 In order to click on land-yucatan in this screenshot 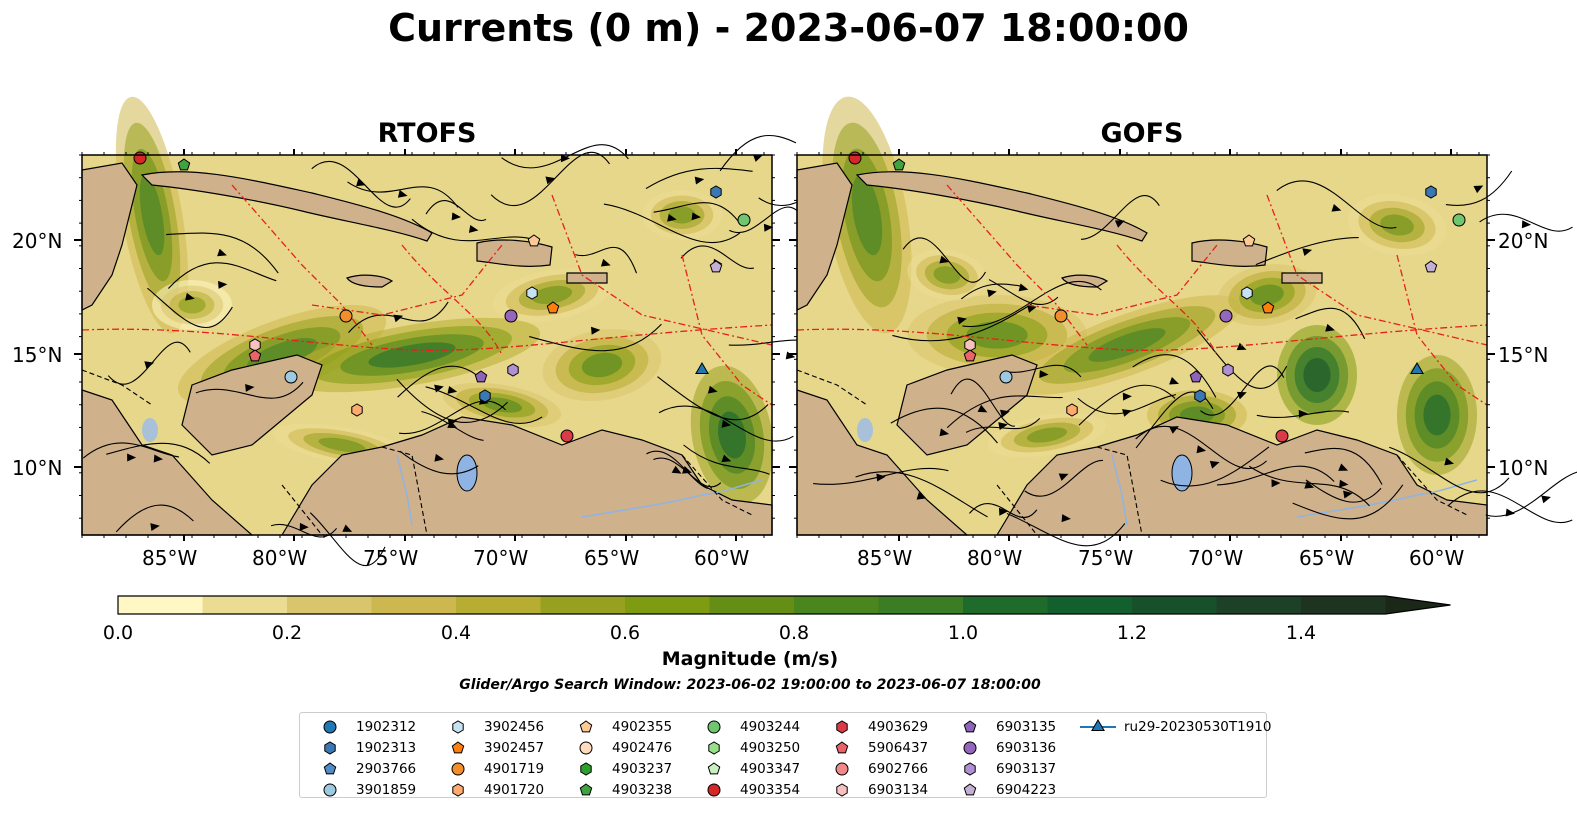, I will do `click(109, 236)`.